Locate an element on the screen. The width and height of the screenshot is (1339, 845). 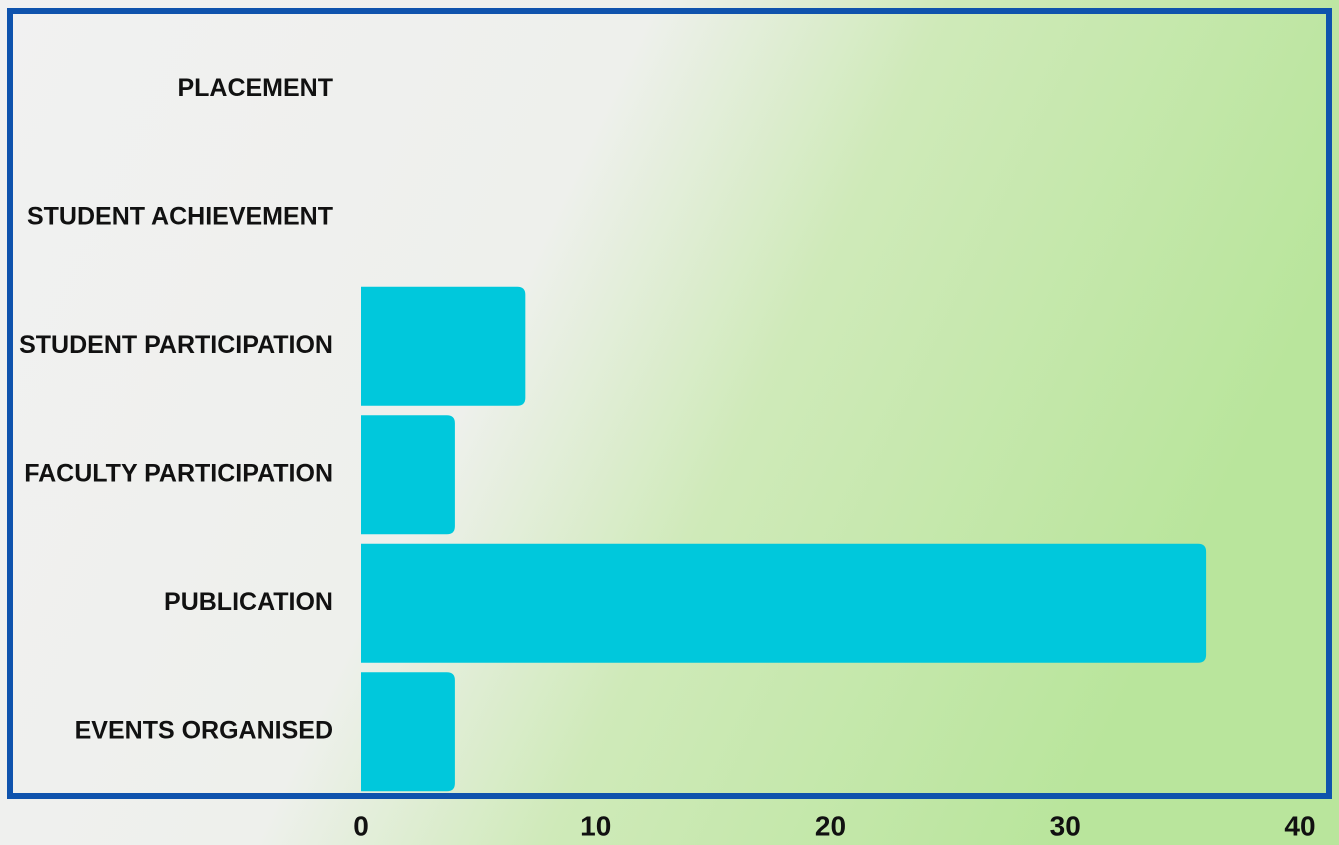
y-tick-label: PLACEMENT is located at coordinates (255, 88).